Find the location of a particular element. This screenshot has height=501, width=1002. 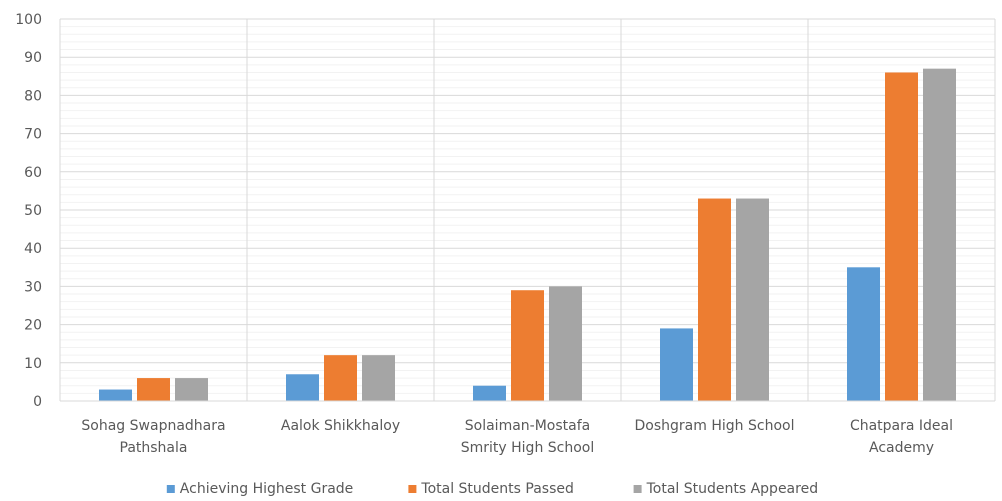

x-tick-label: Doshgram High School is located at coordinates (715, 426).